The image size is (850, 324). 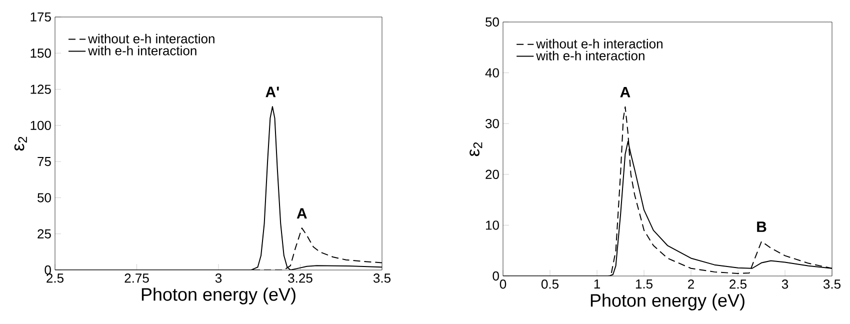 What do you see at coordinates (44, 233) in the screenshot?
I see `y-tick-label: 25` at bounding box center [44, 233].